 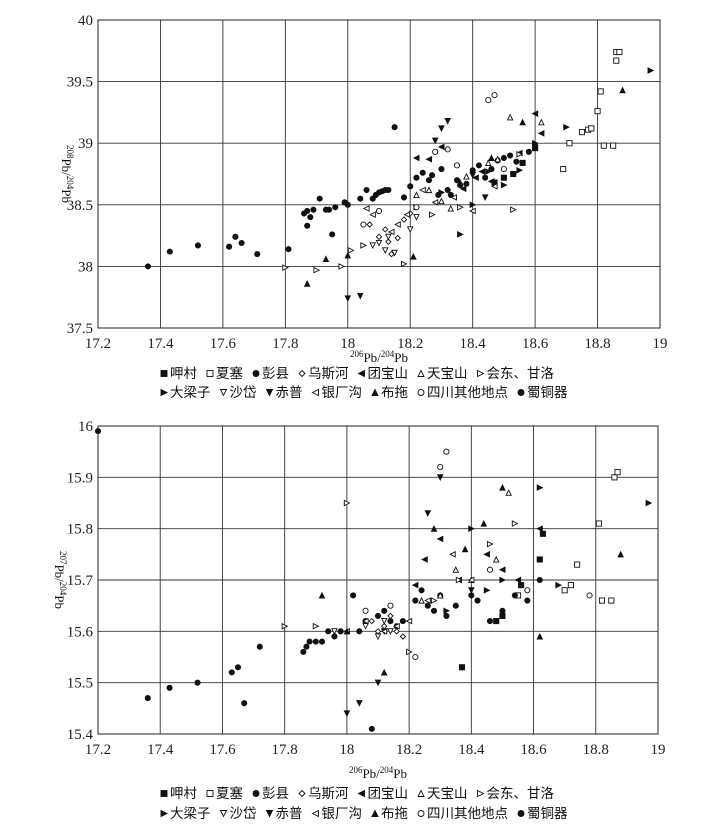 I want to click on legend-label: 大梁子, so click(x=190, y=814).